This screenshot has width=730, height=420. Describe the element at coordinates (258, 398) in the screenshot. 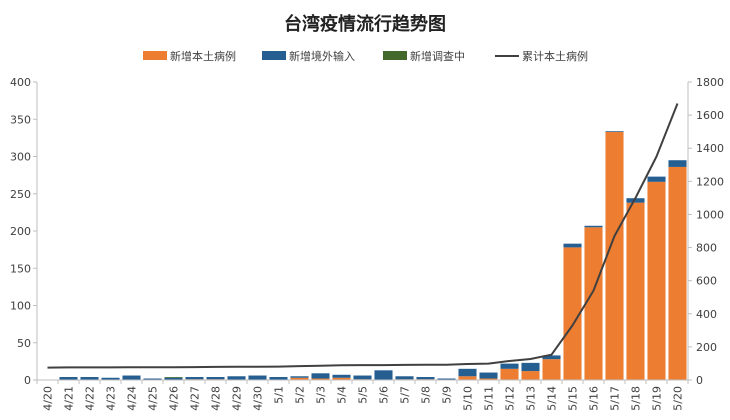

I see `x-tick-label: 4/30` at that location.